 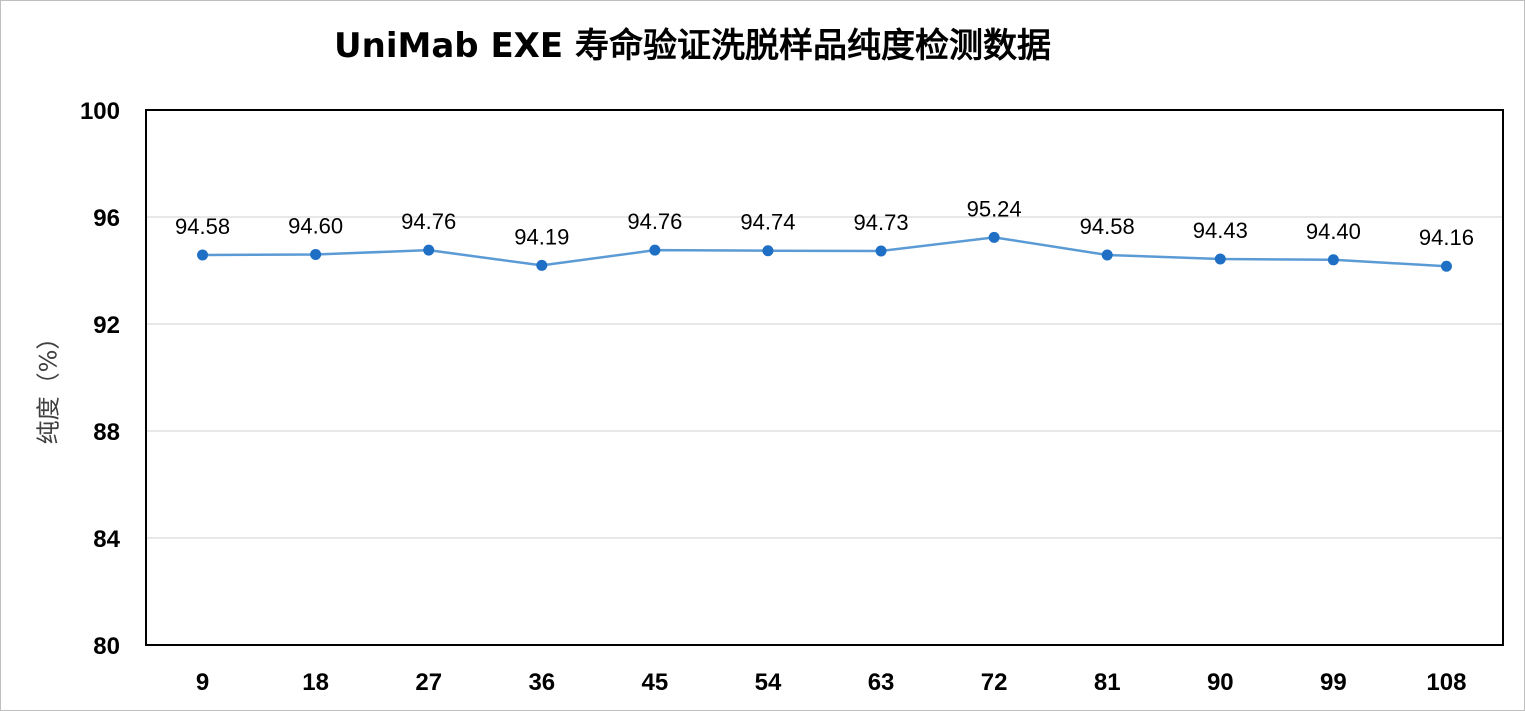 I want to click on x-tick-label: 90, so click(x=1220, y=682).